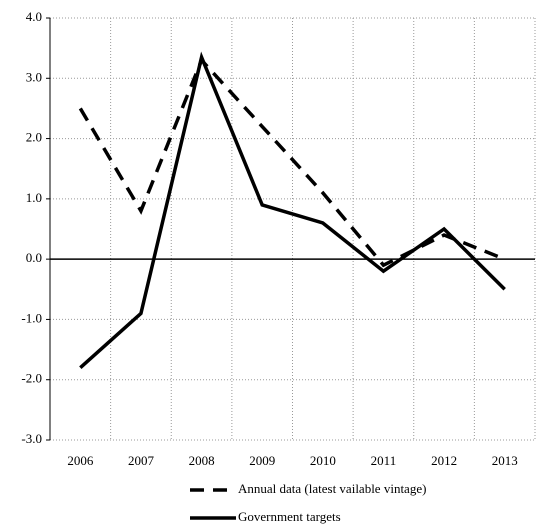 The image size is (536, 530). What do you see at coordinates (141, 460) in the screenshot?
I see `x-tick-label: 2007` at bounding box center [141, 460].